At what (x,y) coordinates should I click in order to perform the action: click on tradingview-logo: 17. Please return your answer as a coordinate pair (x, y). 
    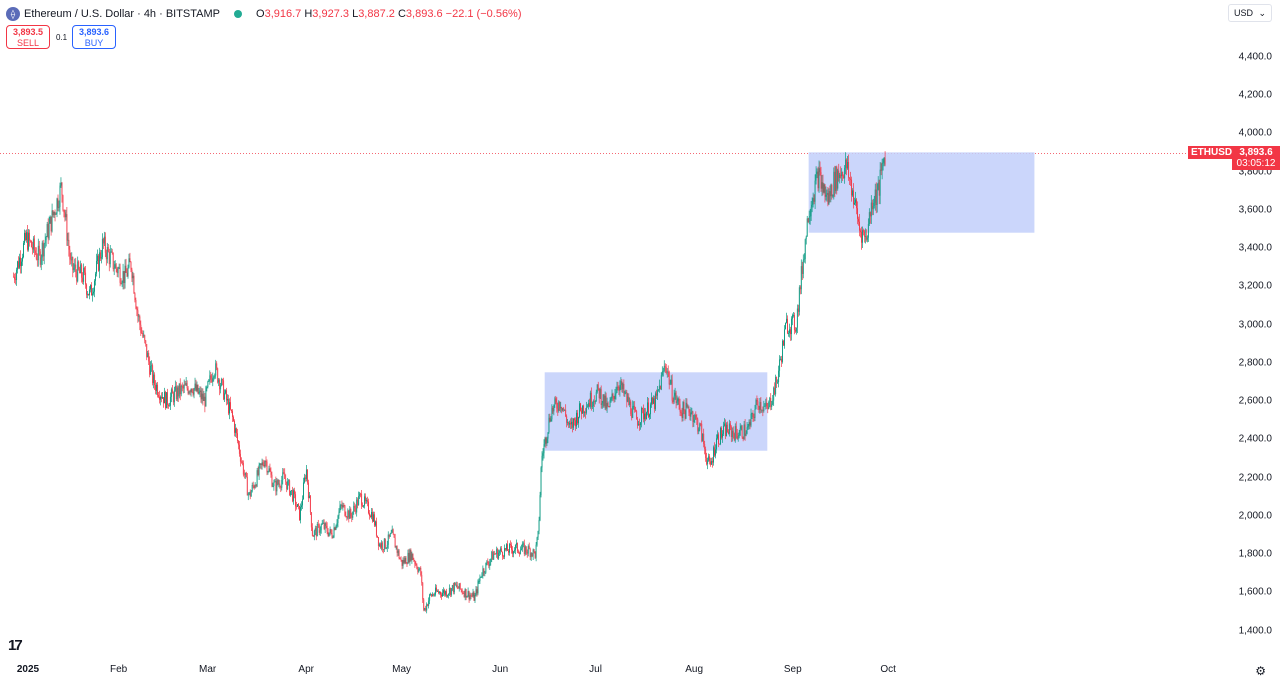
    Looking at the image, I should click on (15, 645).